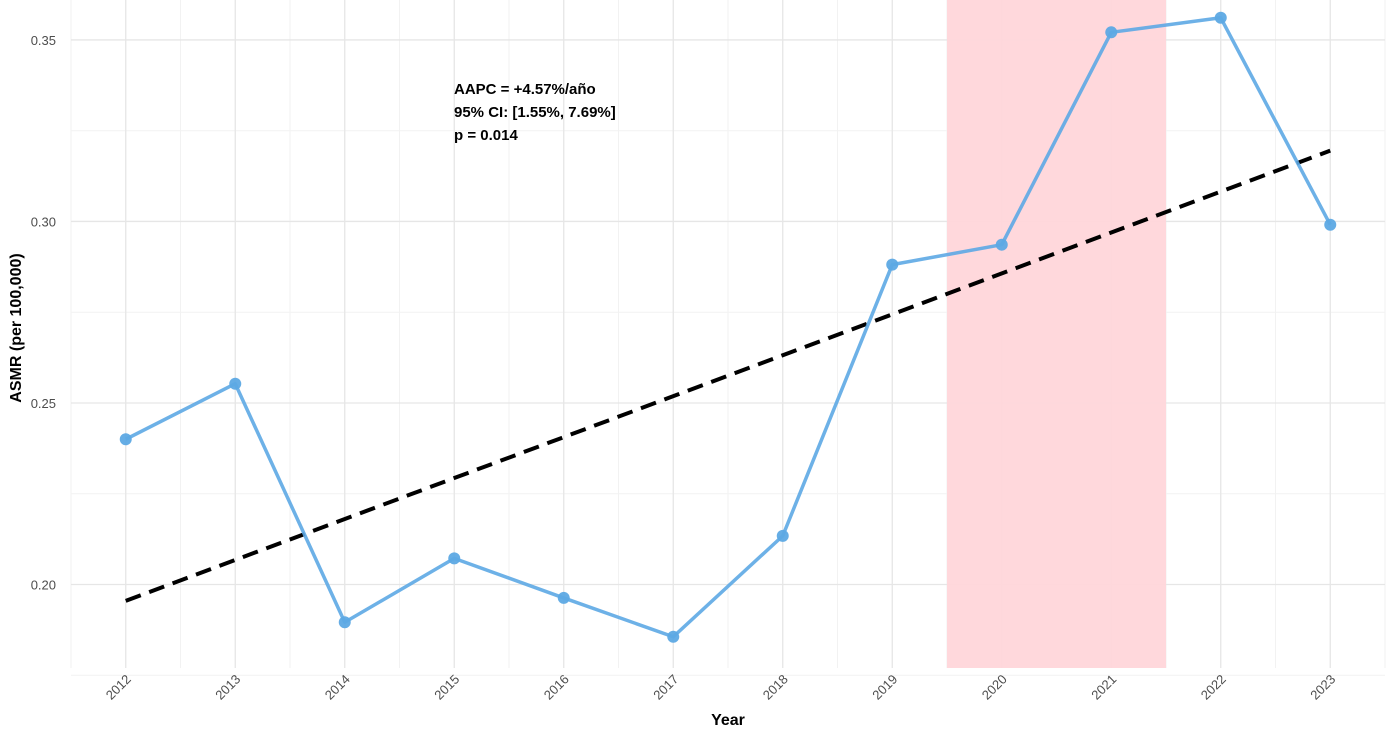  What do you see at coordinates (1322, 687) in the screenshot?
I see `x-tick-label: 2023` at bounding box center [1322, 687].